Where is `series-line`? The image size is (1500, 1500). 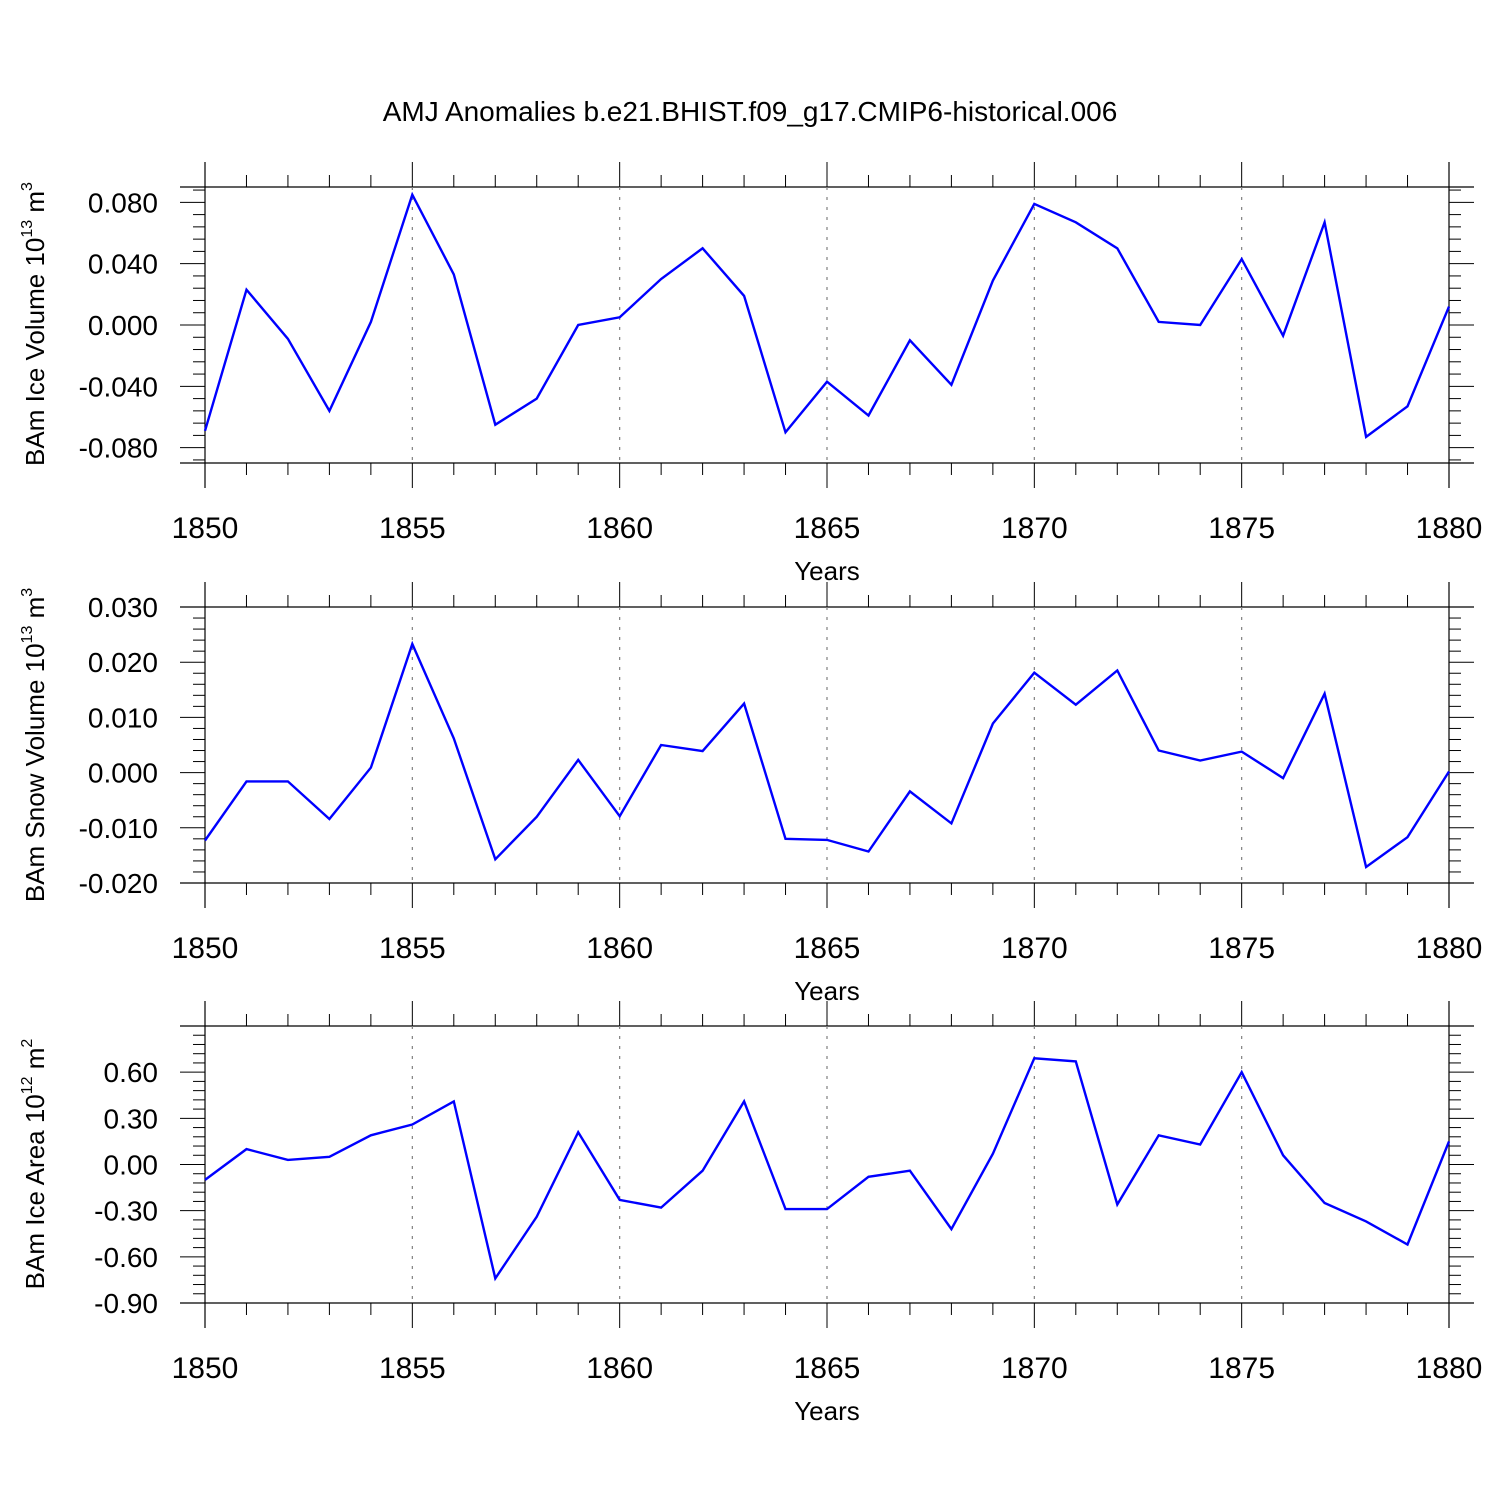 series-line is located at coordinates (827, 315).